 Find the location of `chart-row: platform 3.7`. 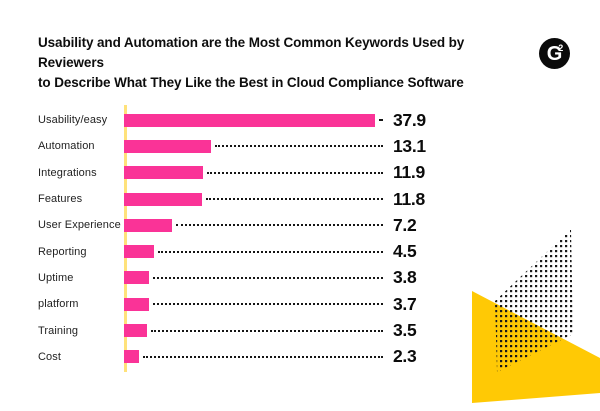

chart-row: platform 3.7 is located at coordinates (299, 304).